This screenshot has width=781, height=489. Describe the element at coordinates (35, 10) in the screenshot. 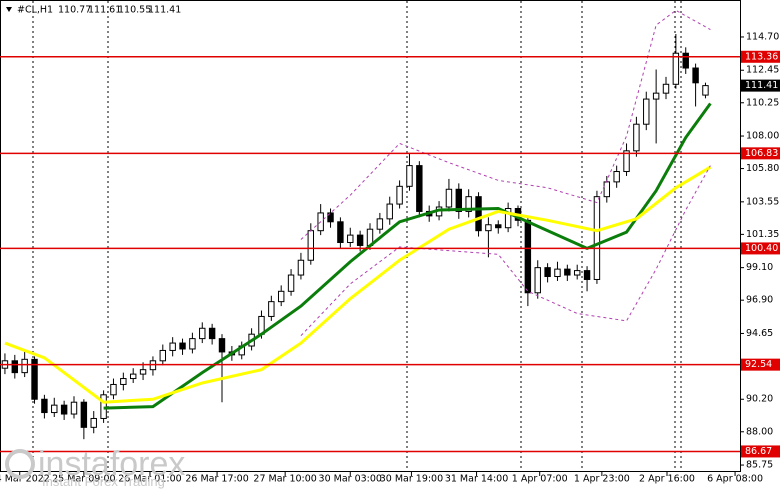

I see `symbol: #CL,H1` at that location.